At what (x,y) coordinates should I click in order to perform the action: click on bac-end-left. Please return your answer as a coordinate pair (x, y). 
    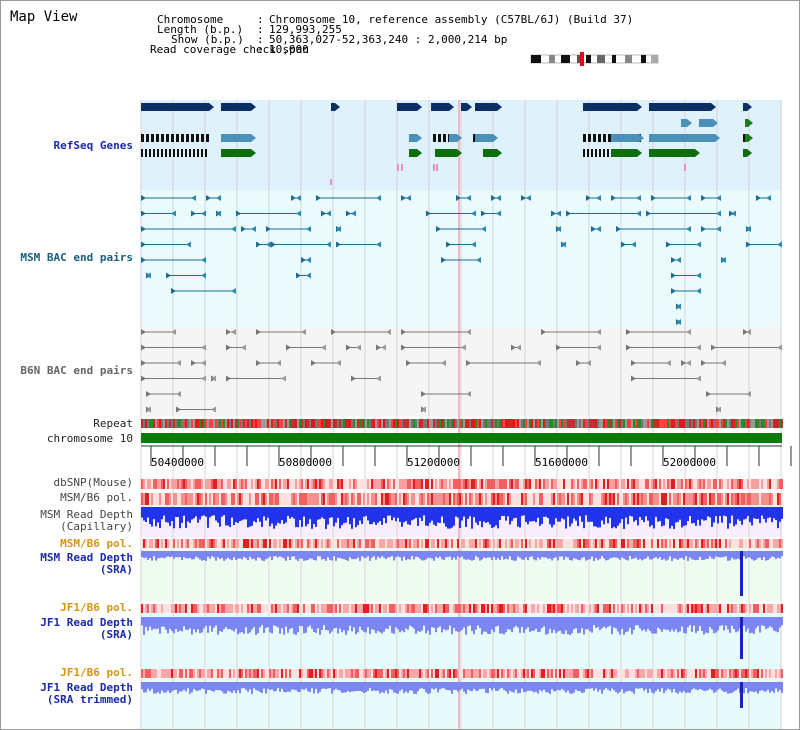
    Looking at the image, I should click on (258, 363).